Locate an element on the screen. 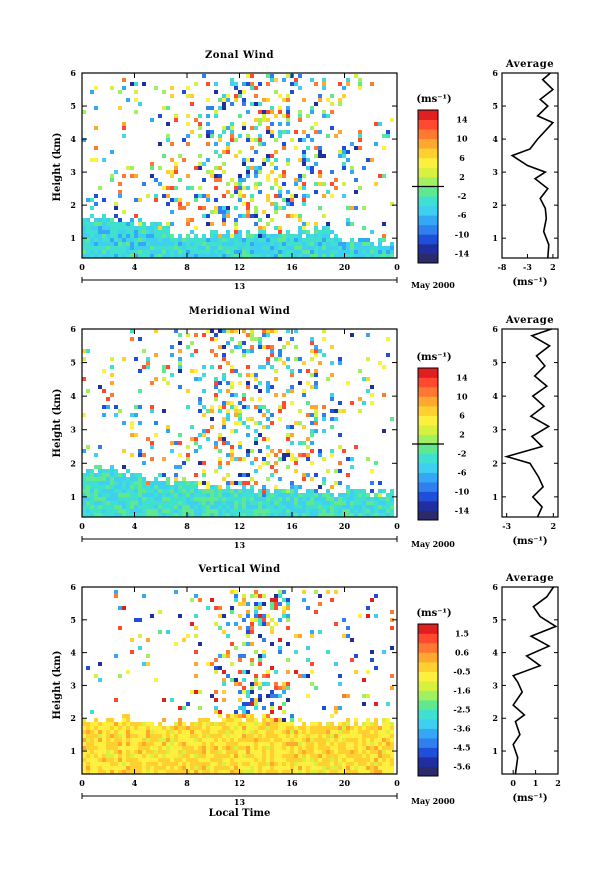 The height and width of the screenshot is (873, 611). average-title: Average is located at coordinates (529, 578).